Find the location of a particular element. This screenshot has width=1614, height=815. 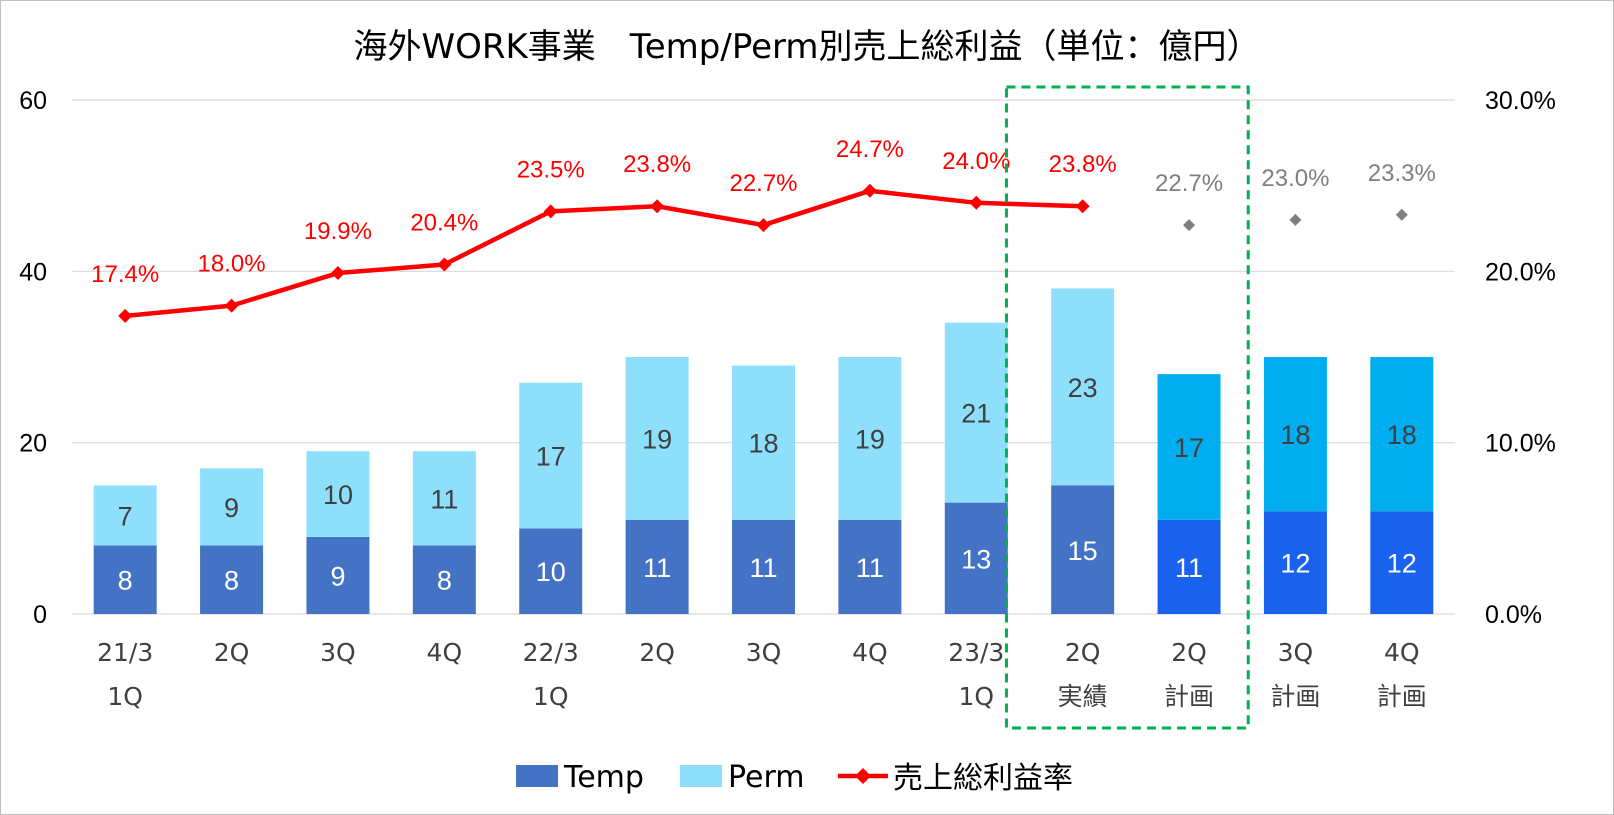

temp-value-label: 15 is located at coordinates (1083, 551).